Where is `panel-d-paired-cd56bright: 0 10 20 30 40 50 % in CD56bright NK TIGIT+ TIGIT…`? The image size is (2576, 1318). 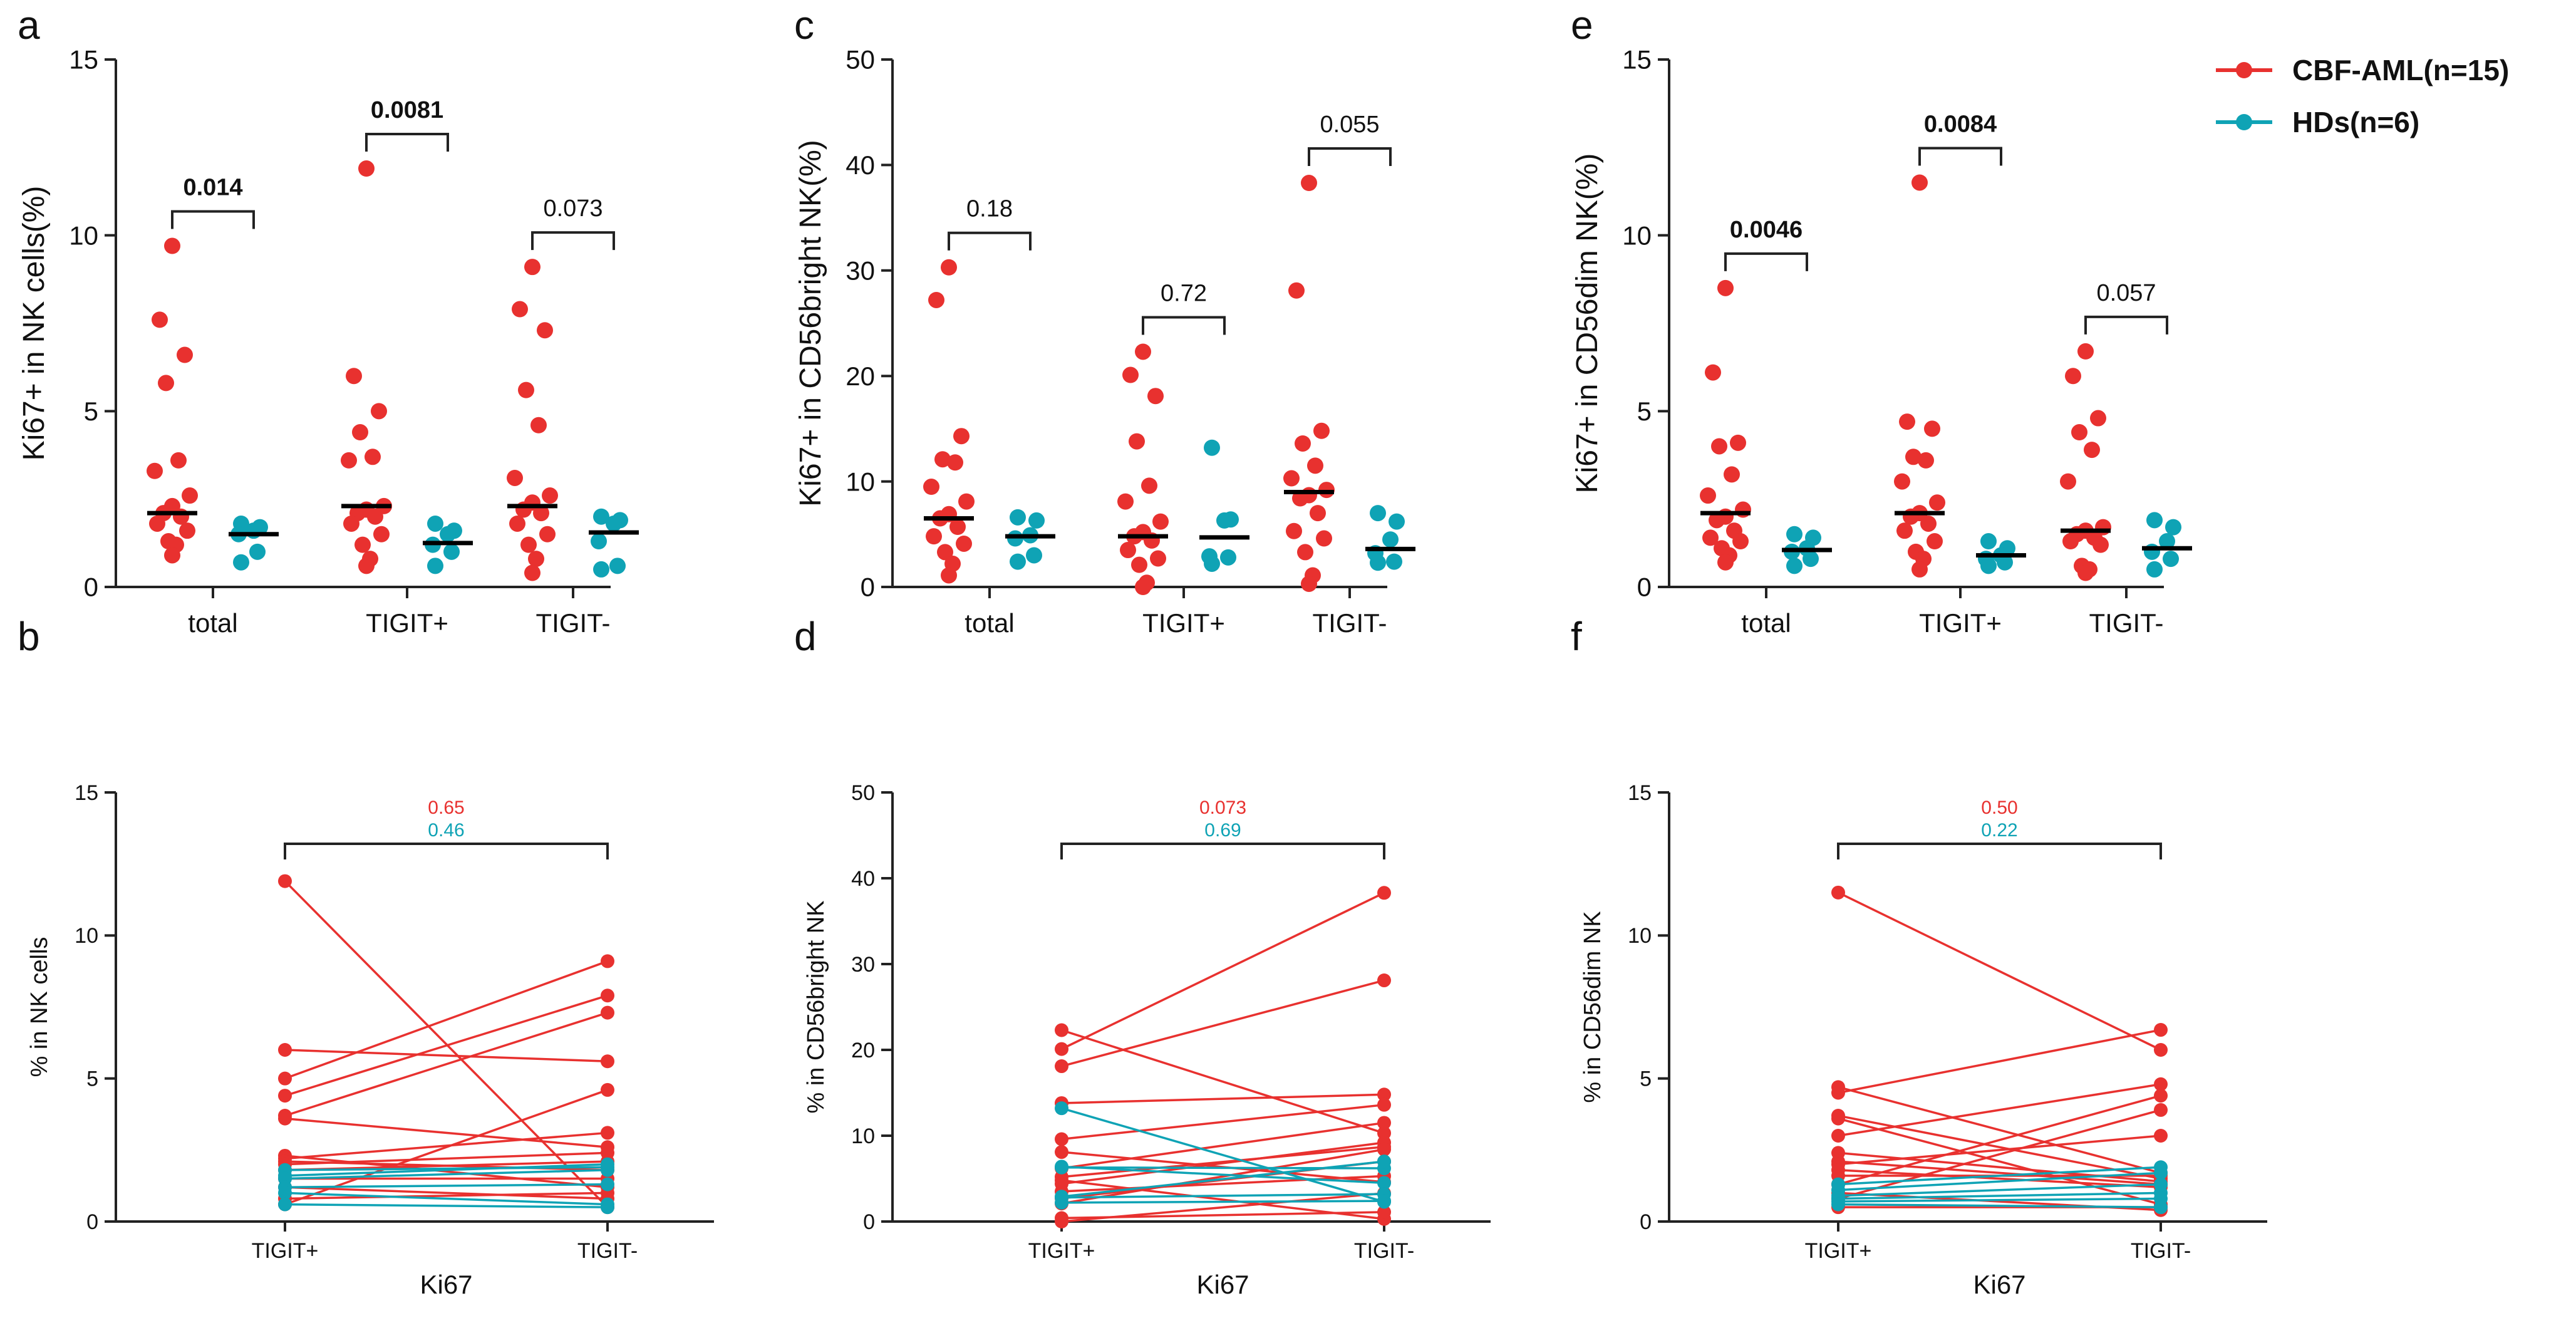 panel-d-paired-cd56bright: 0 10 20 30 40 50 % in CD56bright NK TIGIT+ TIGIT… is located at coordinates (1147, 1040).